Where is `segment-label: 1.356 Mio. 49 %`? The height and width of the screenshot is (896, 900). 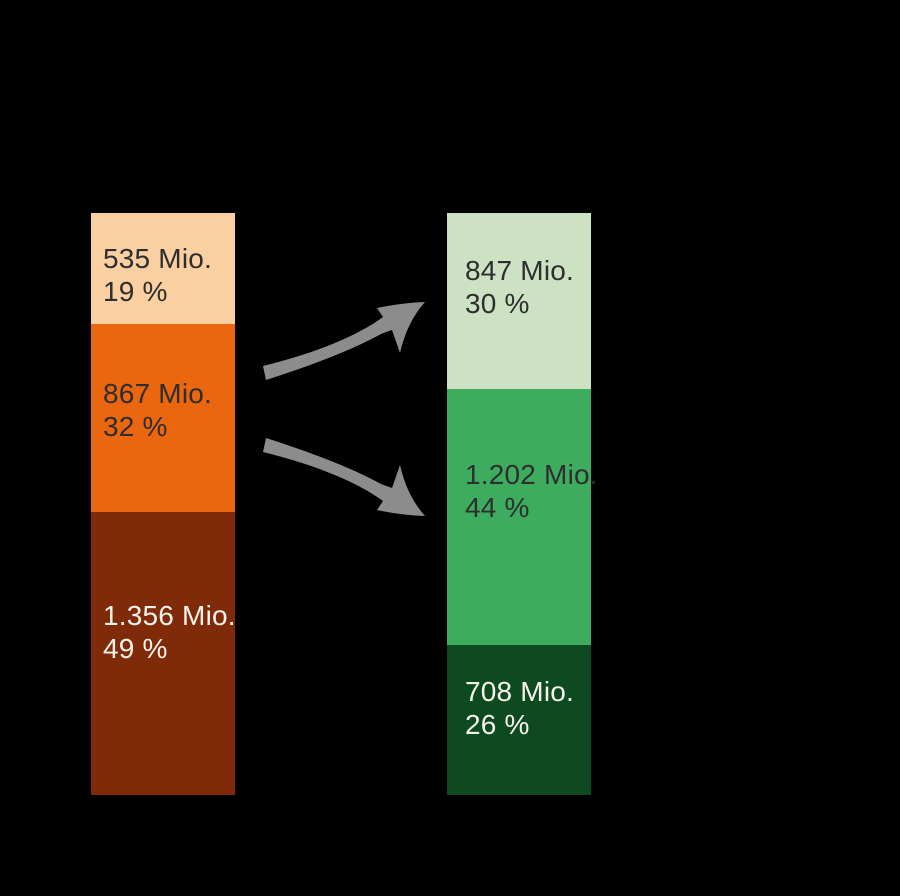
segment-label: 1.356 Mio. 49 % is located at coordinates (169, 632).